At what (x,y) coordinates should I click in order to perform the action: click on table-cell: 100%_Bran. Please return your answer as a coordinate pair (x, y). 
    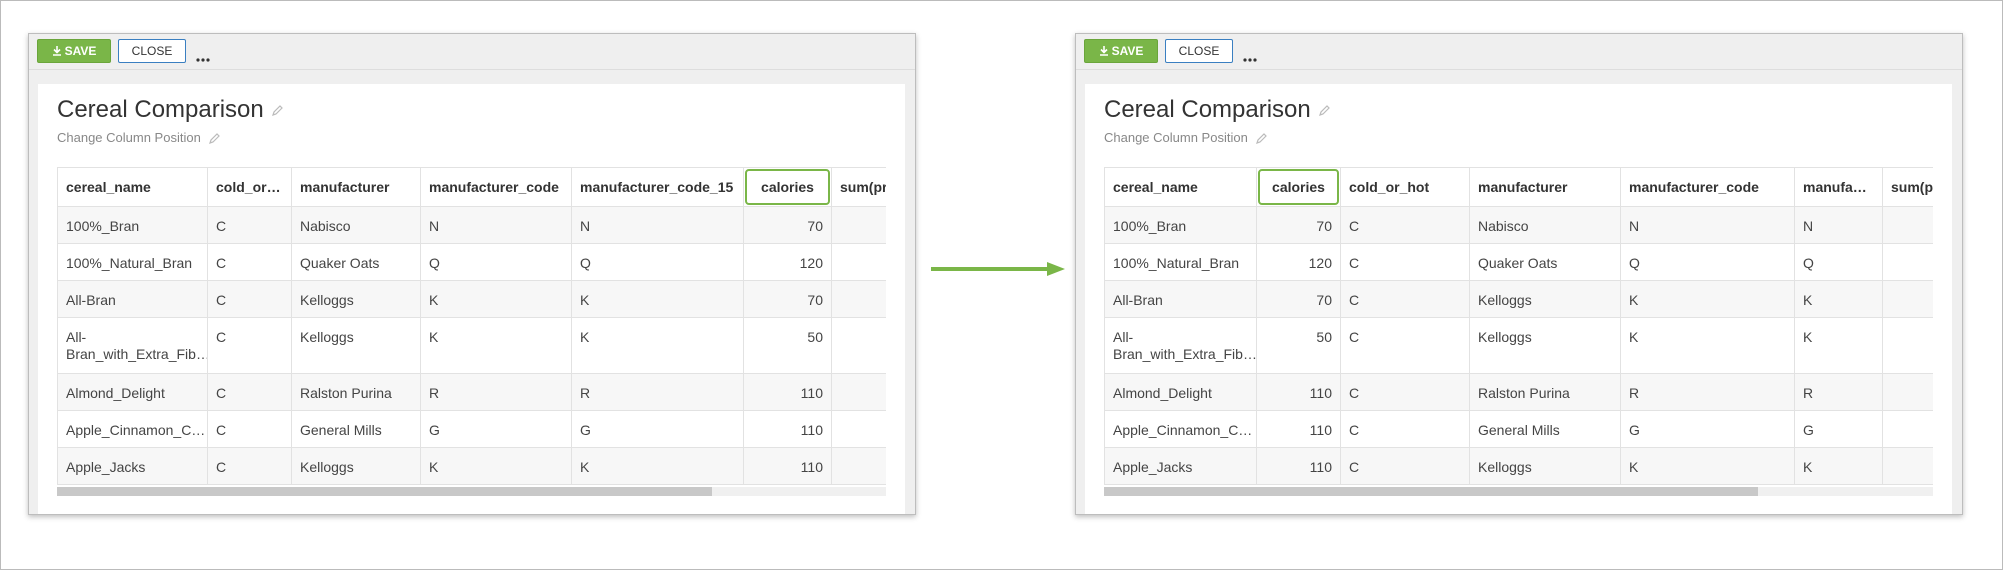
    Looking at the image, I should click on (1180, 225).